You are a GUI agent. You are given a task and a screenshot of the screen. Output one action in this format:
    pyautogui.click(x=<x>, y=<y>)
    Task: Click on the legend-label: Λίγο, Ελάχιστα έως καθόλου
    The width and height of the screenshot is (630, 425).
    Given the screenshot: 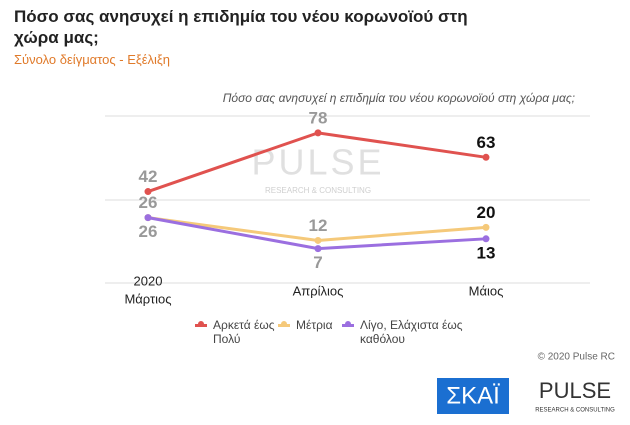 What is the action you would take?
    pyautogui.click(x=411, y=332)
    